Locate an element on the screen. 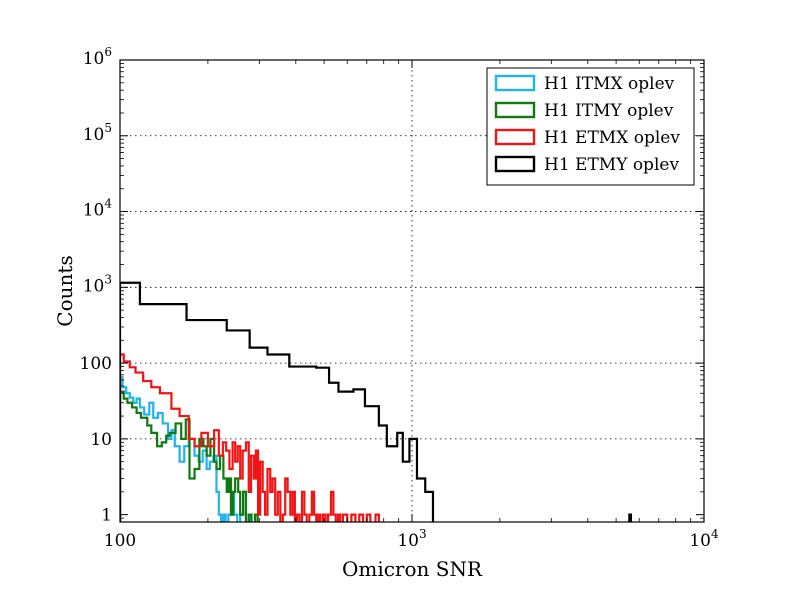 Image resolution: width=800 pixels, height=600 pixels. legend-label: H1 ETMY oplev is located at coordinates (611, 165).